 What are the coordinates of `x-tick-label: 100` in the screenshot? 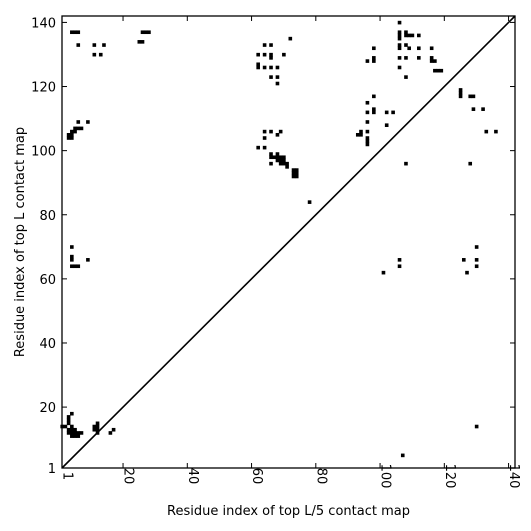 It's located at (385, 476).